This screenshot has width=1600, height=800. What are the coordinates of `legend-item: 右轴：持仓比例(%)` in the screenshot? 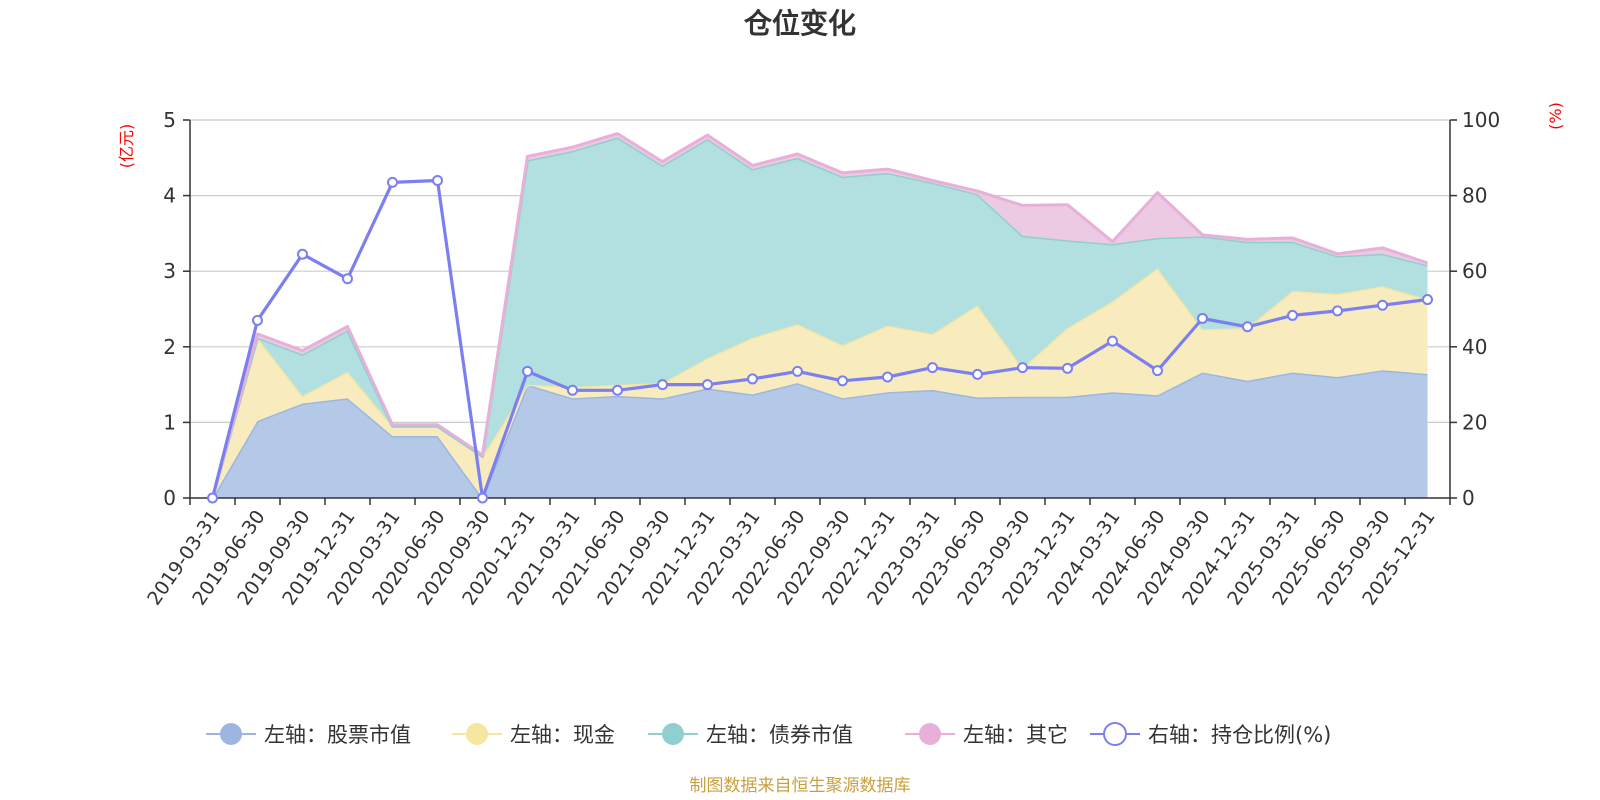 It's located at (1210, 734).